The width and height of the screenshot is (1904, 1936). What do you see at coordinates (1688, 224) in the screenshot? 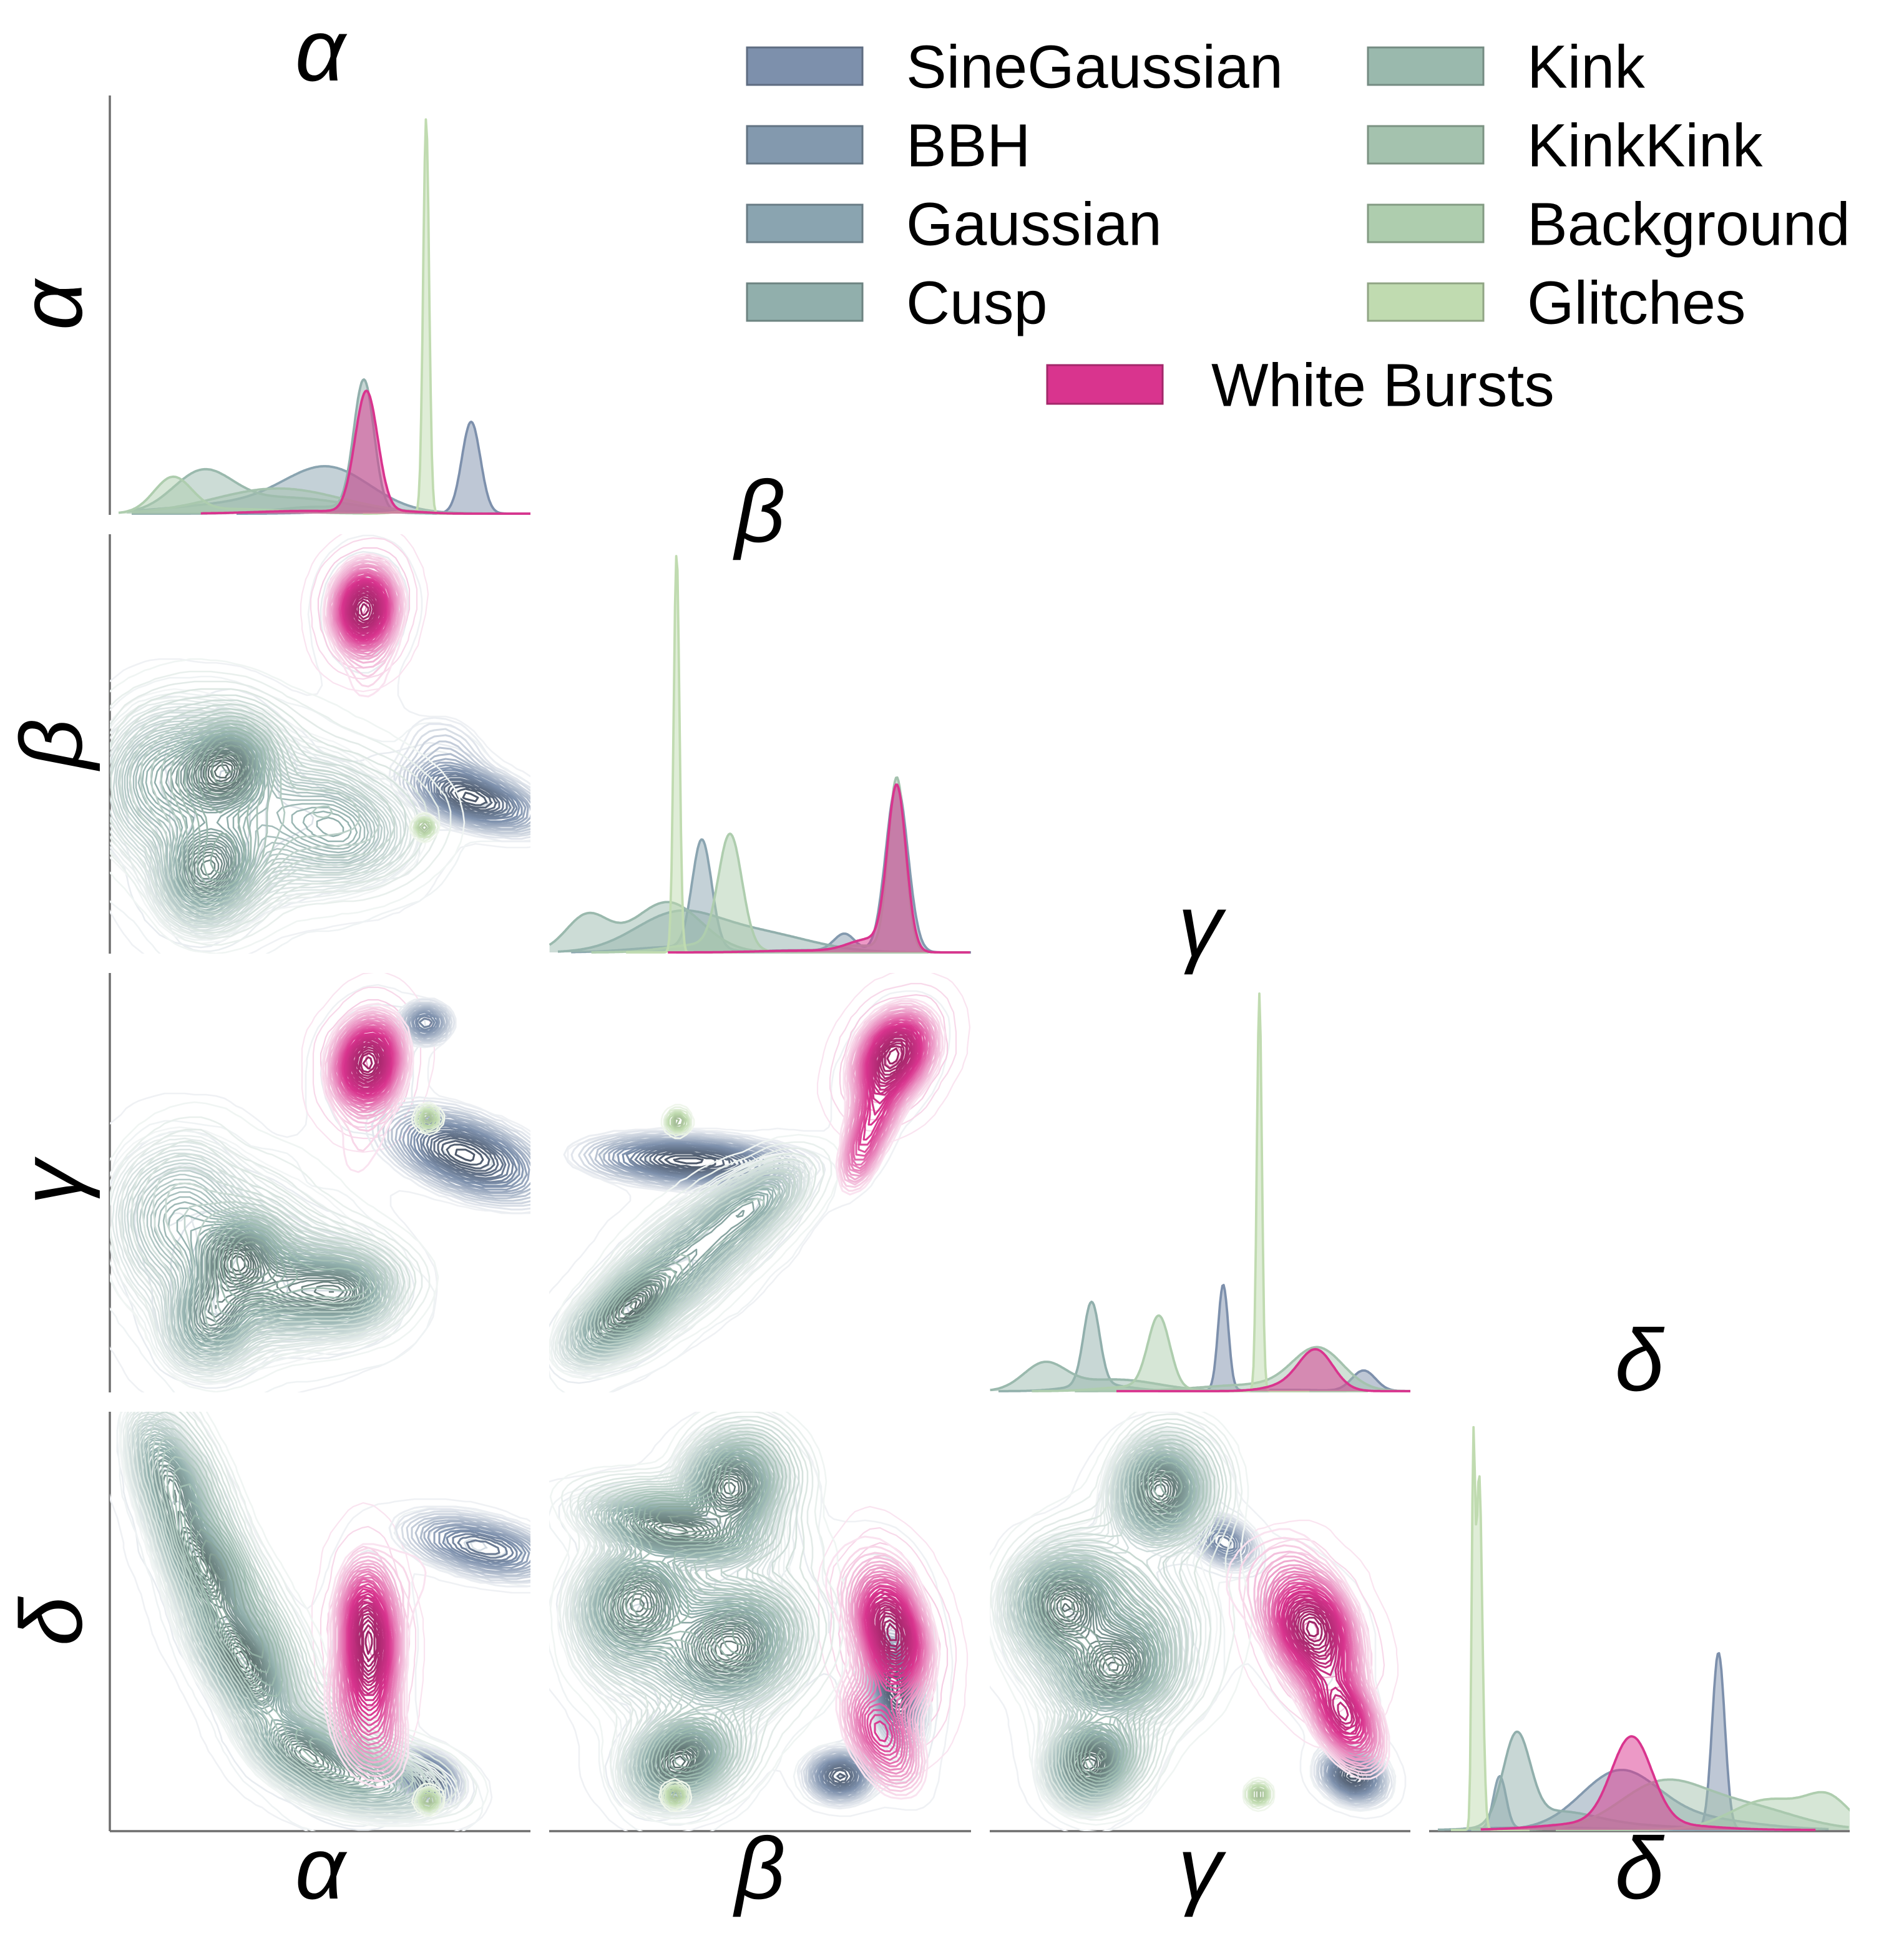
I see `svg-text: Background` at bounding box center [1688, 224].